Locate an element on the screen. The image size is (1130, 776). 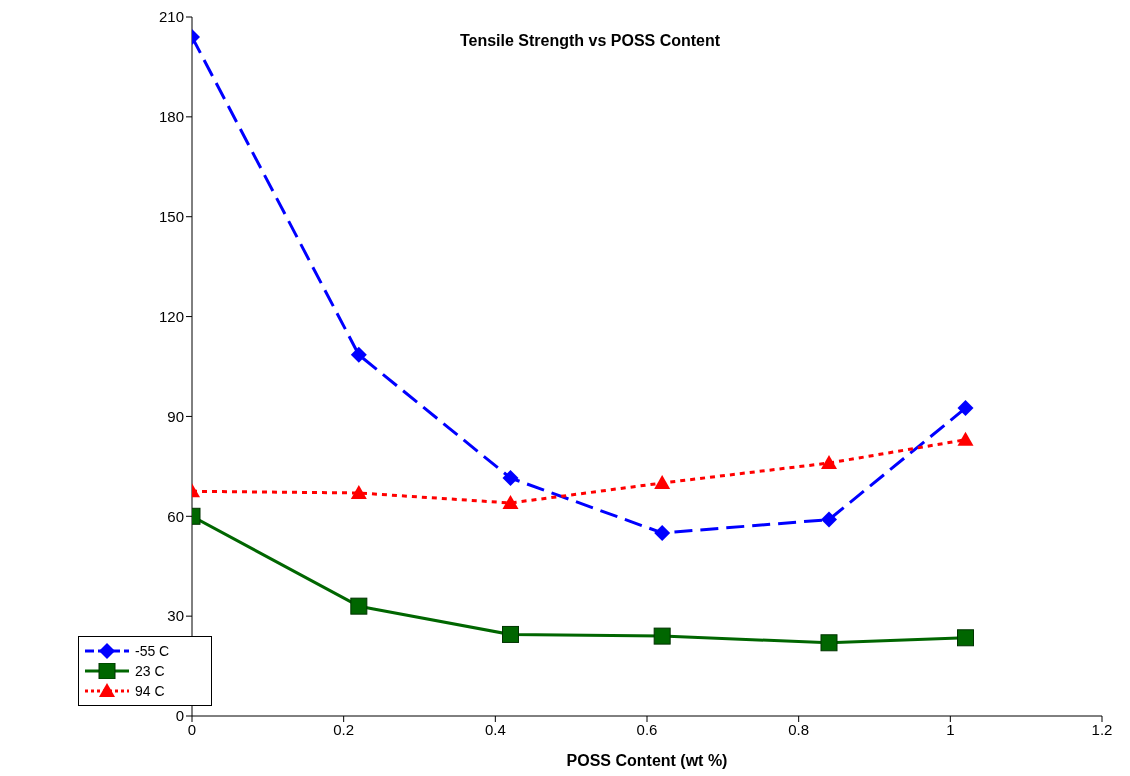
x-tick-label: 0.2 is located at coordinates (344, 729).